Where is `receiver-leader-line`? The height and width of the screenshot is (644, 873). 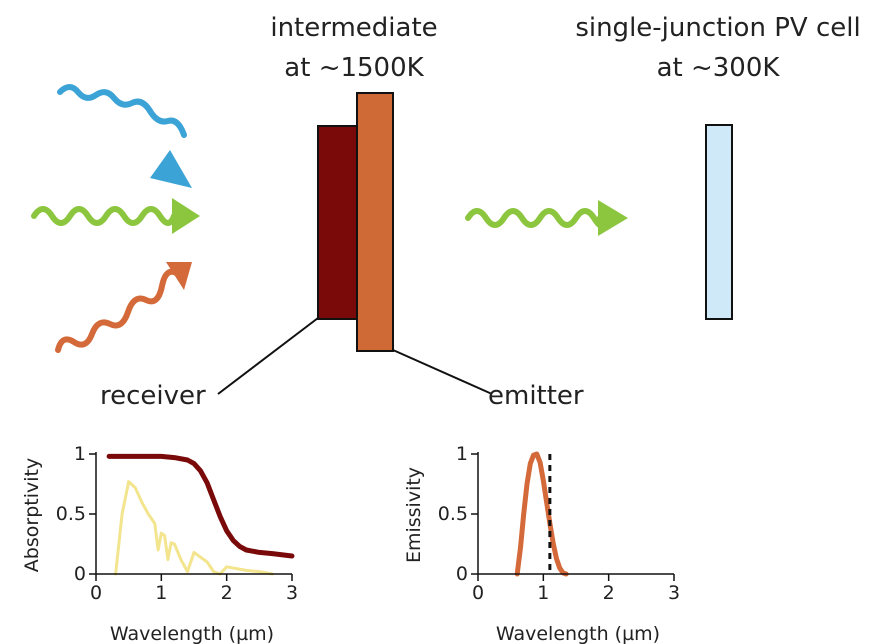 receiver-leader-line is located at coordinates (268, 356).